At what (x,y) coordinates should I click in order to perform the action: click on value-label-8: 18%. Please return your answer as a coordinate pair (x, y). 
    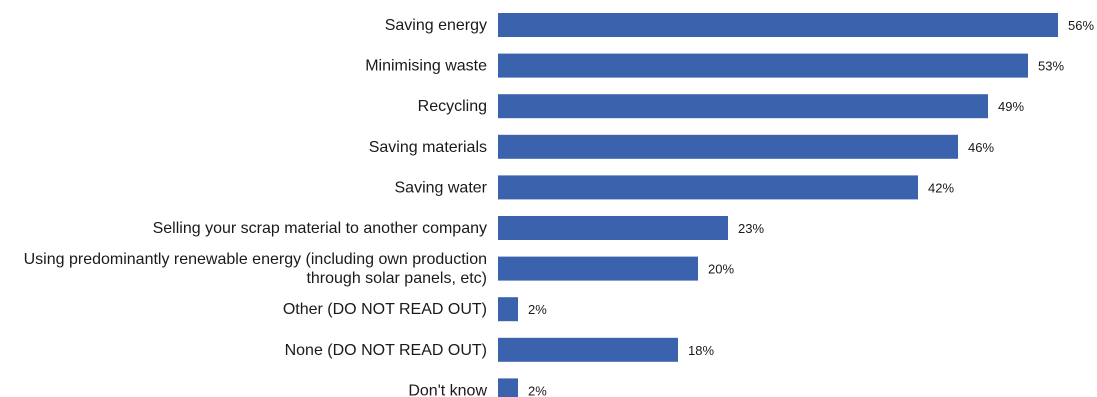
    Looking at the image, I should click on (701, 350).